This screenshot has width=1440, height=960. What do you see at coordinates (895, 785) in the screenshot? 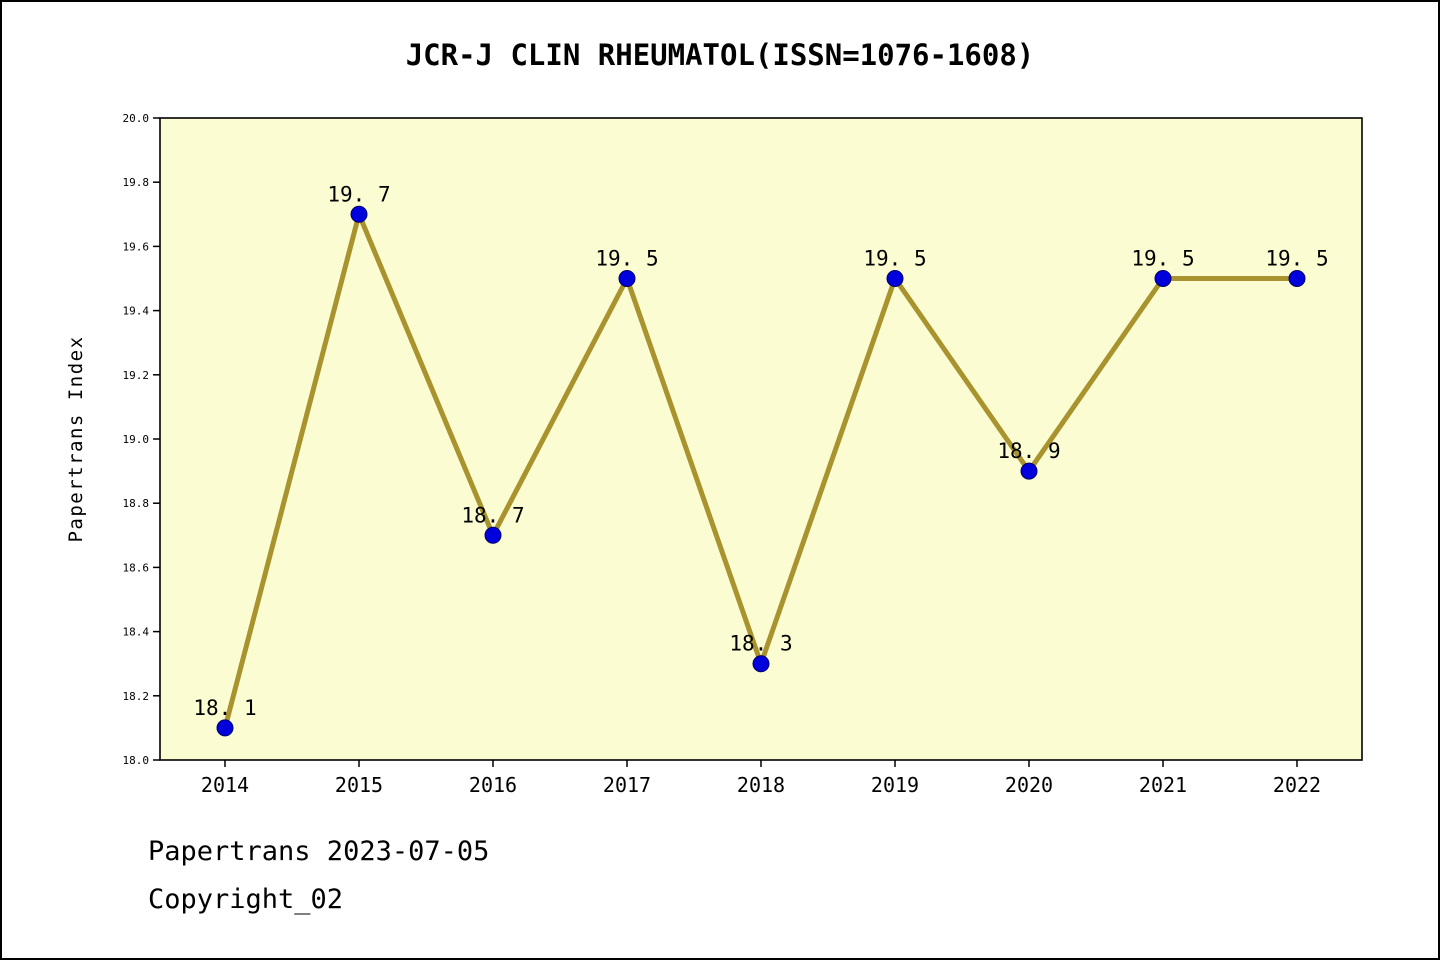
I see `x-tick-label: 2019` at bounding box center [895, 785].